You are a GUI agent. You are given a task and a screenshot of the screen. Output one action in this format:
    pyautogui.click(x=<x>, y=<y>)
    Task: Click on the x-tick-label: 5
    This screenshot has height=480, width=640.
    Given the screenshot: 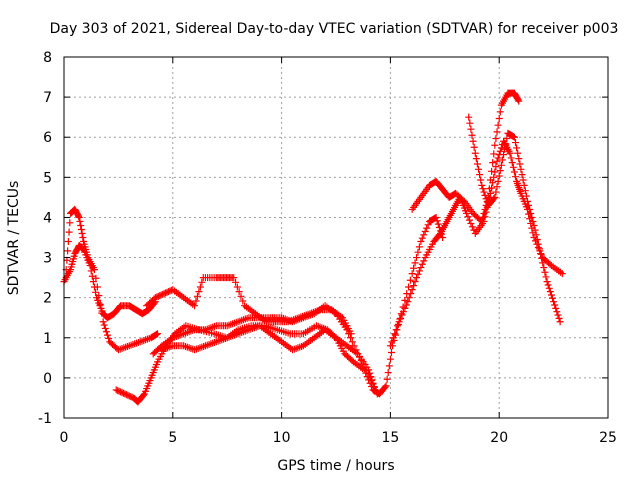 What is the action you would take?
    pyautogui.click(x=172, y=438)
    